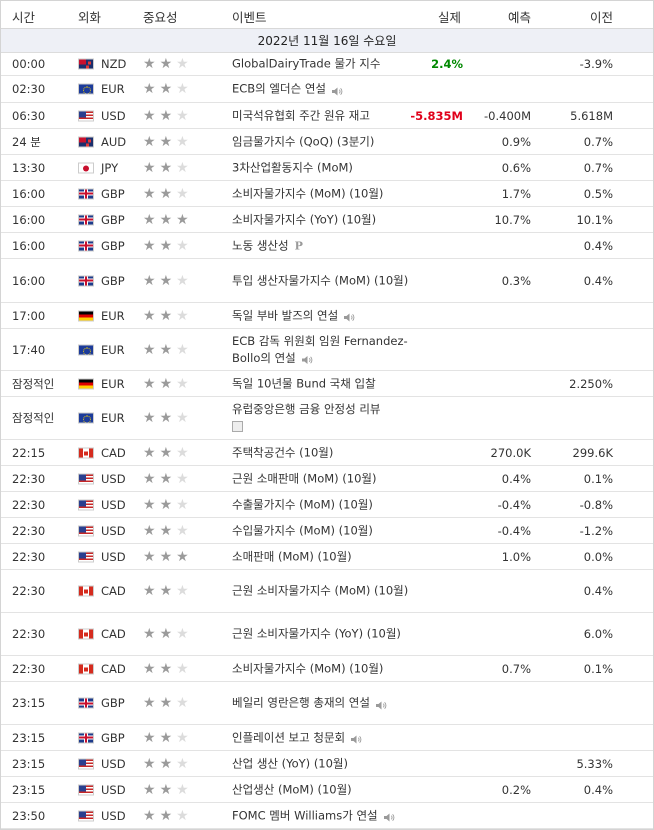 This screenshot has height=830, width=654. Describe the element at coordinates (327, 15) in the screenshot. I see `table-header: 시간 외화 중요성 이벤트 실제 예측 이전` at that location.